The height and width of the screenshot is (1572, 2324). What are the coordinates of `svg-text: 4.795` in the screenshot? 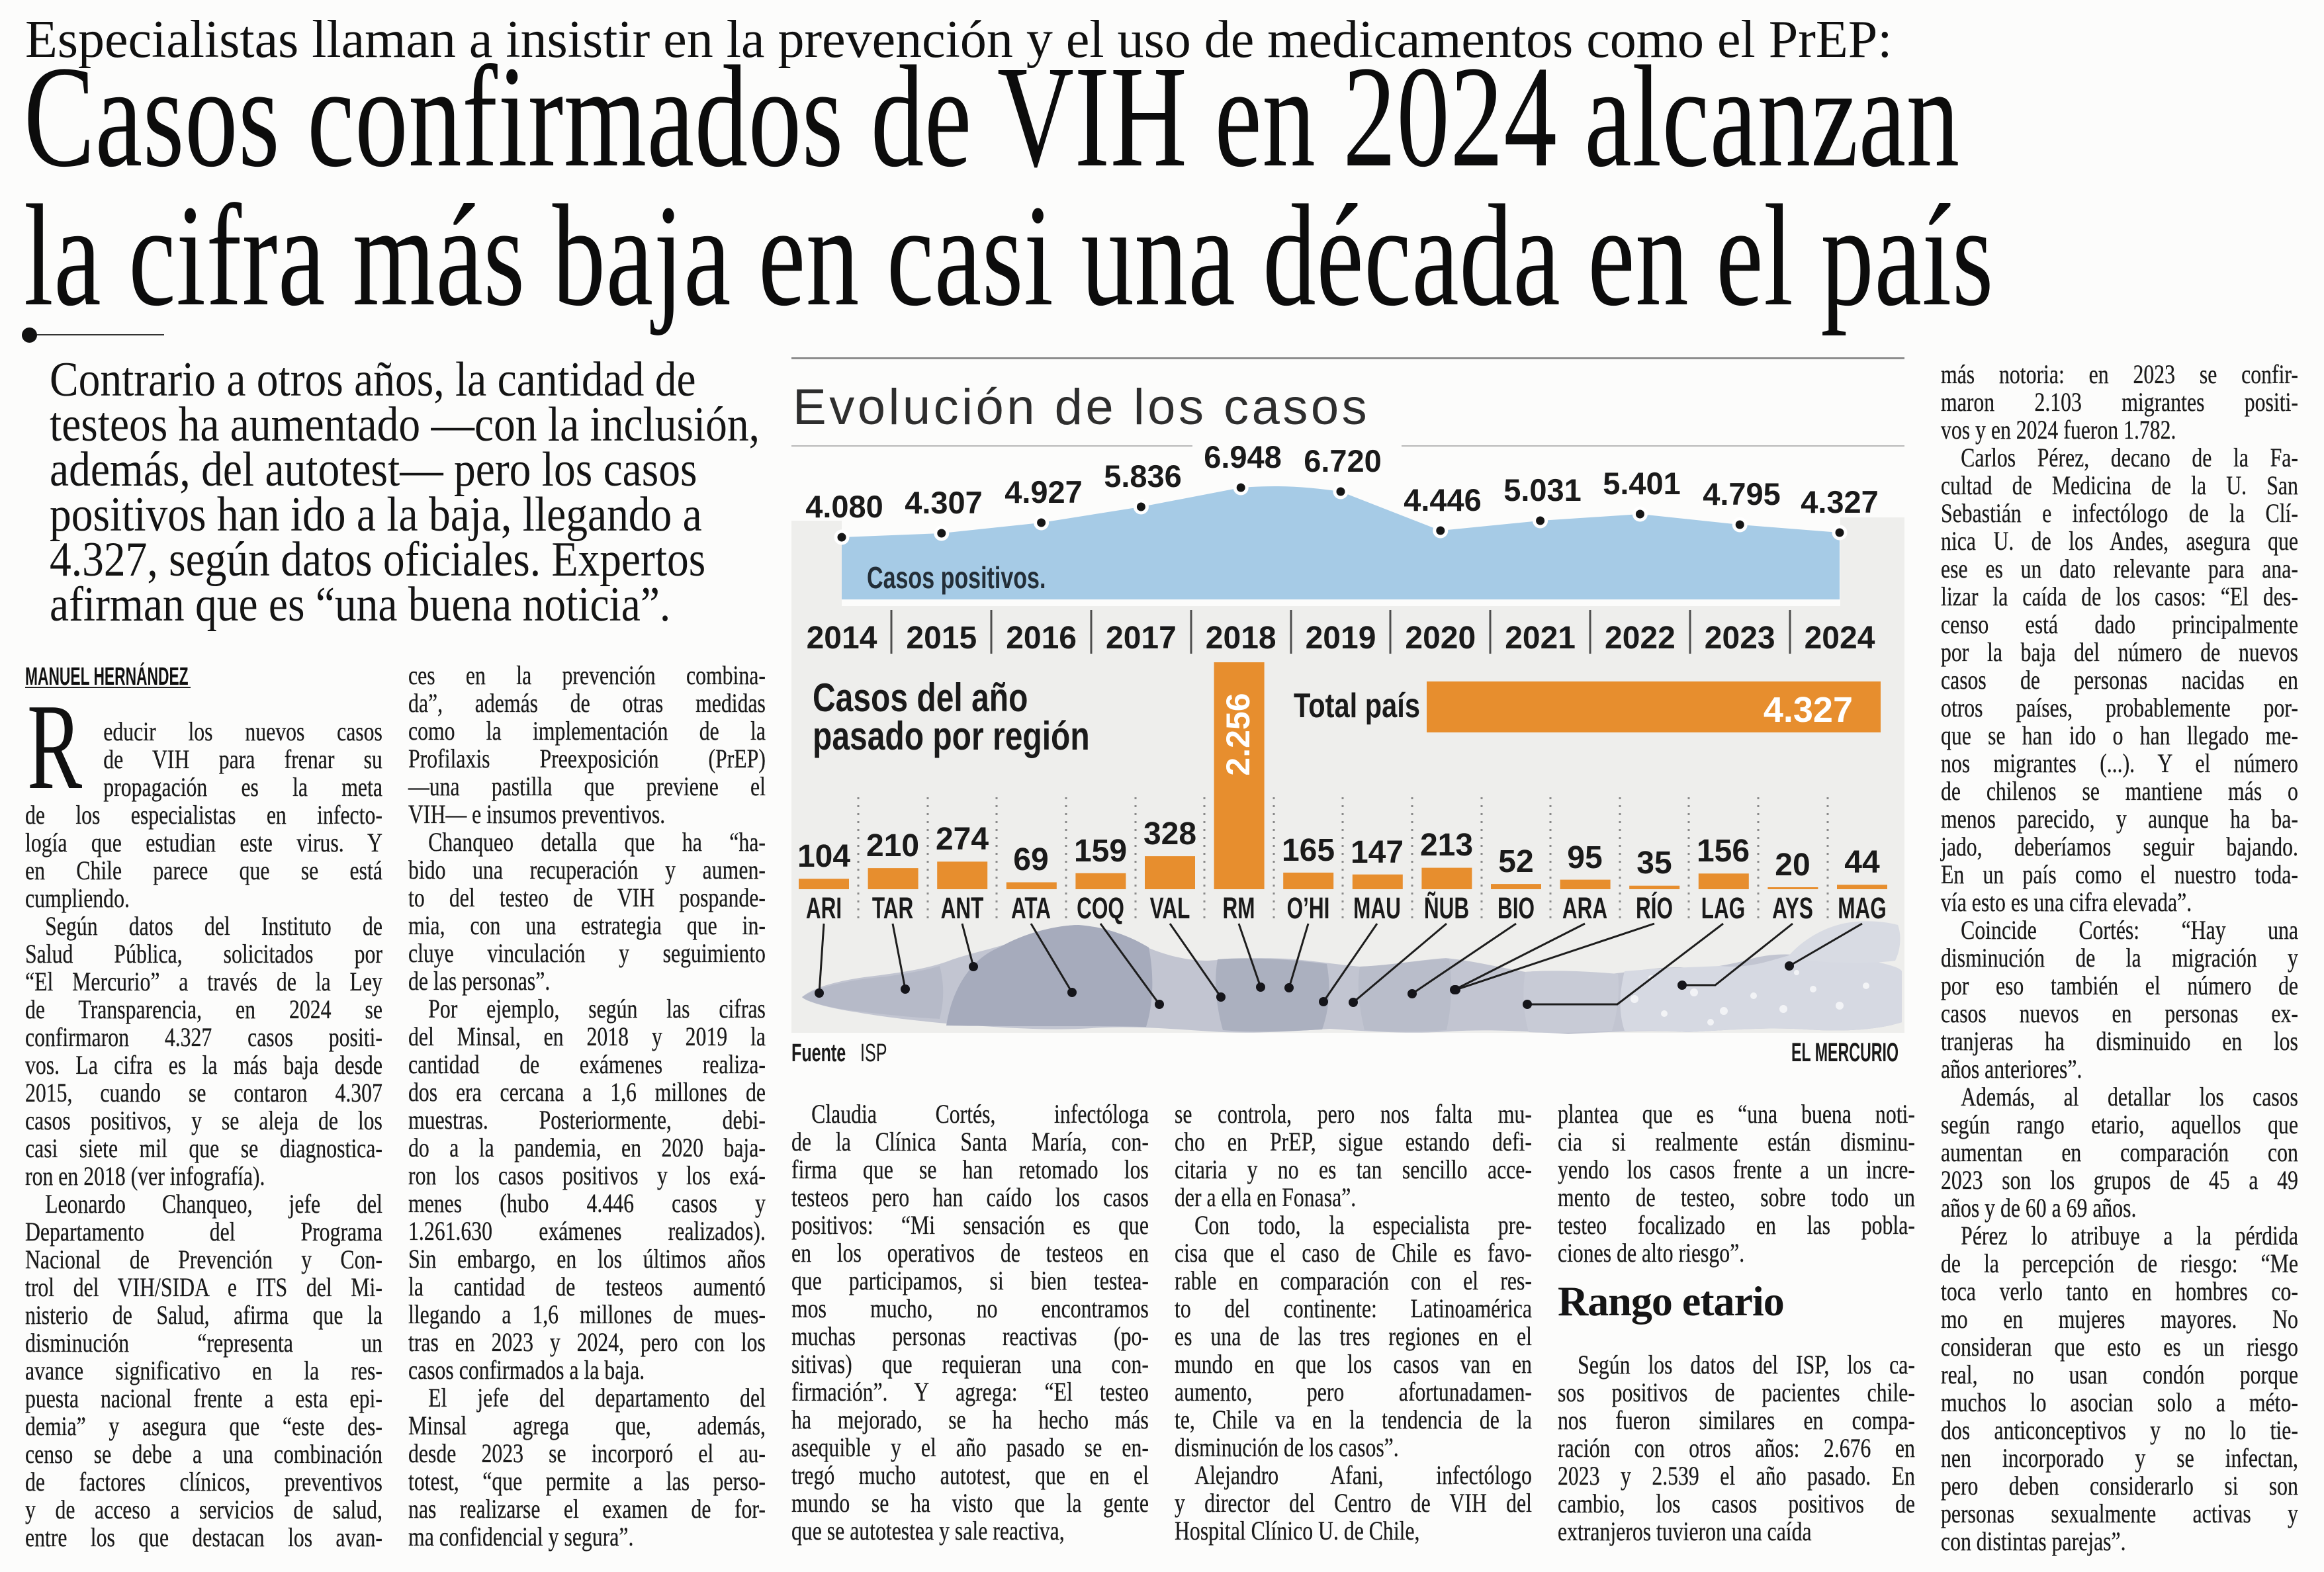 It's located at (1742, 494).